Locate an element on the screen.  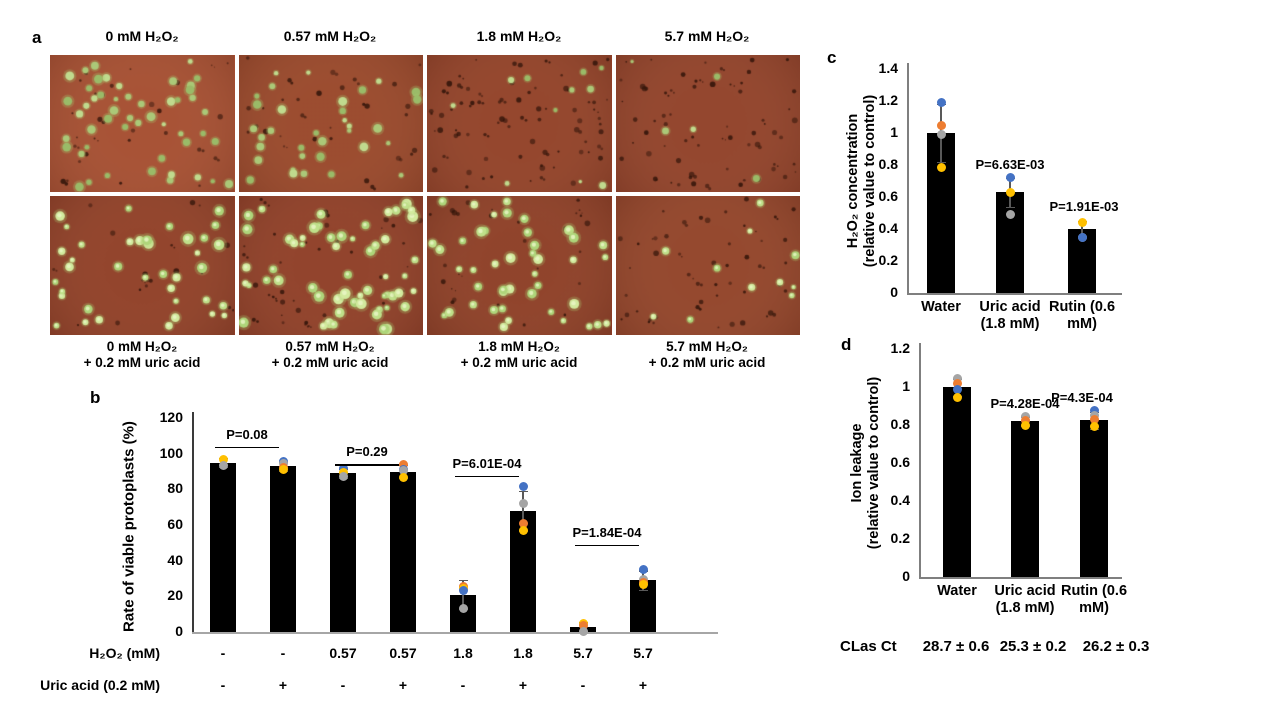
bar-0.57mM-+UA is located at coordinates (403, 551).